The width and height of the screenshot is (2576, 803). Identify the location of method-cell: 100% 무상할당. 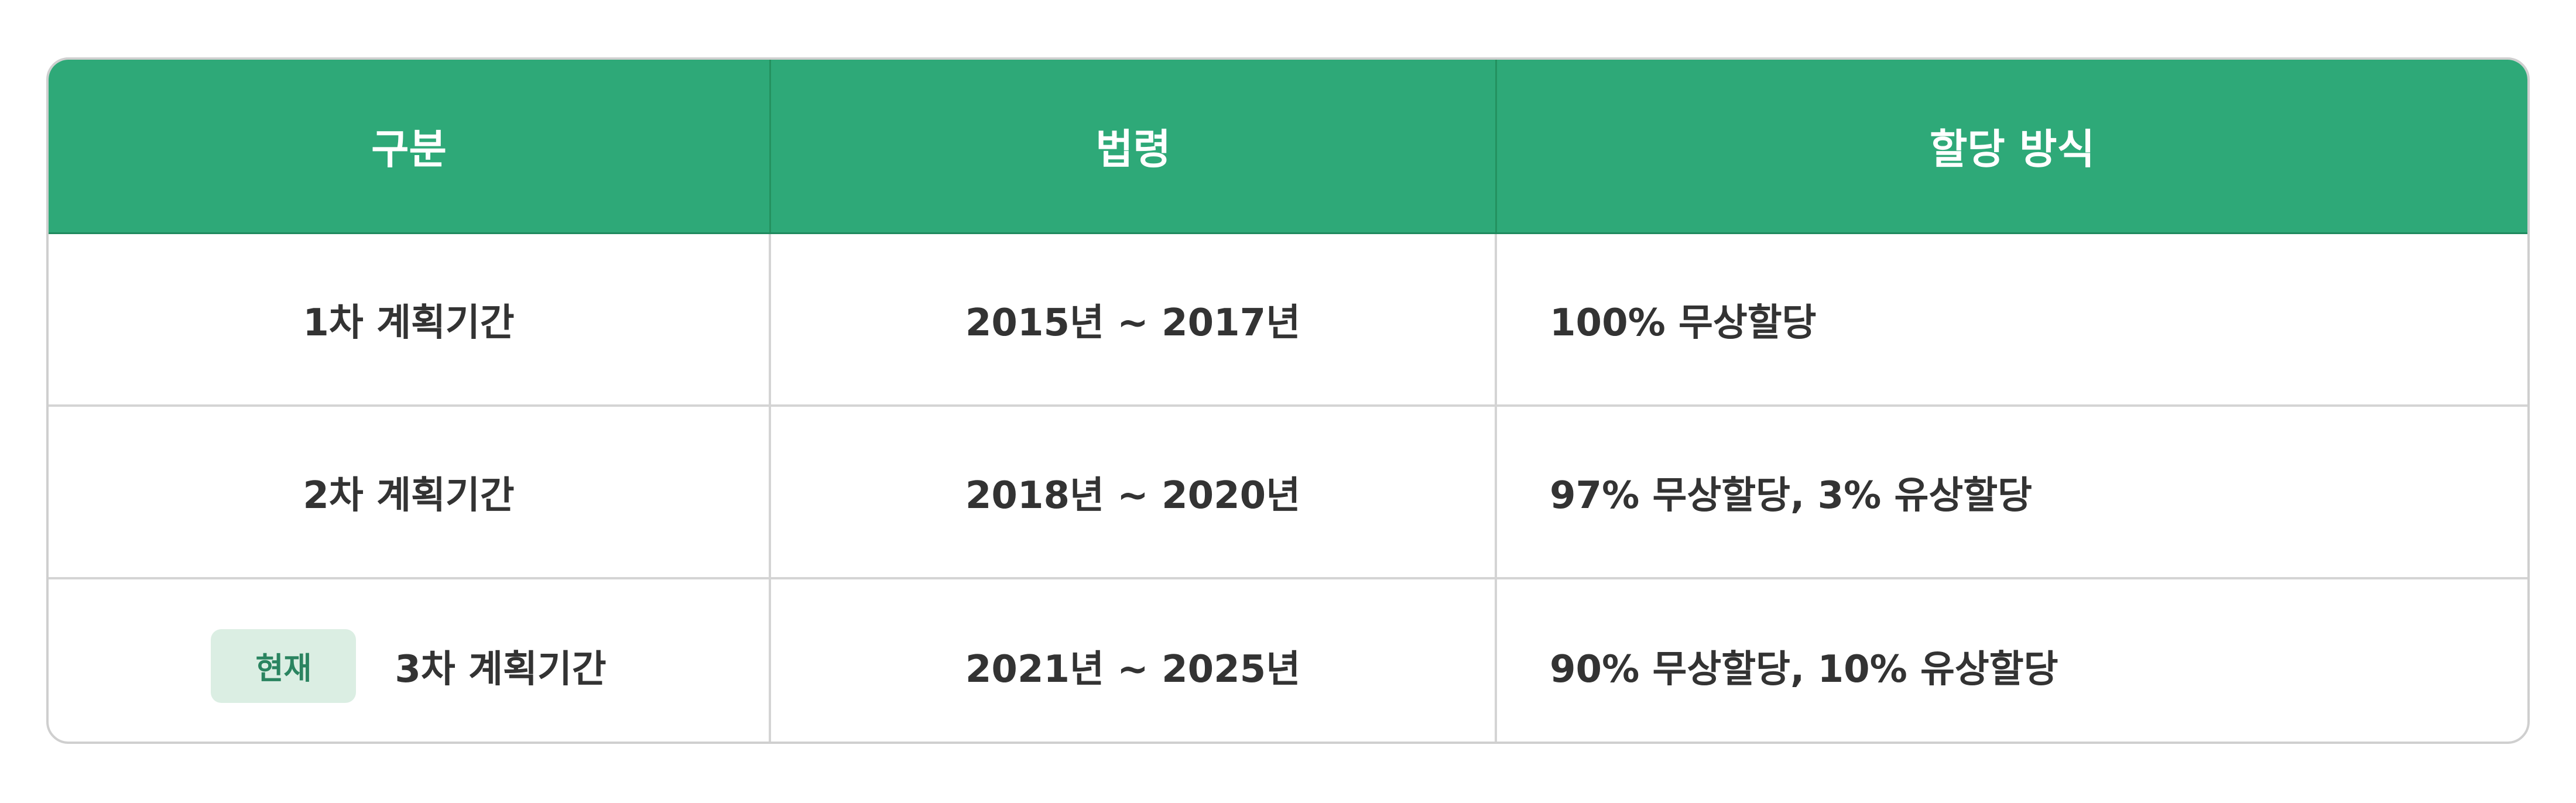
(1683, 323).